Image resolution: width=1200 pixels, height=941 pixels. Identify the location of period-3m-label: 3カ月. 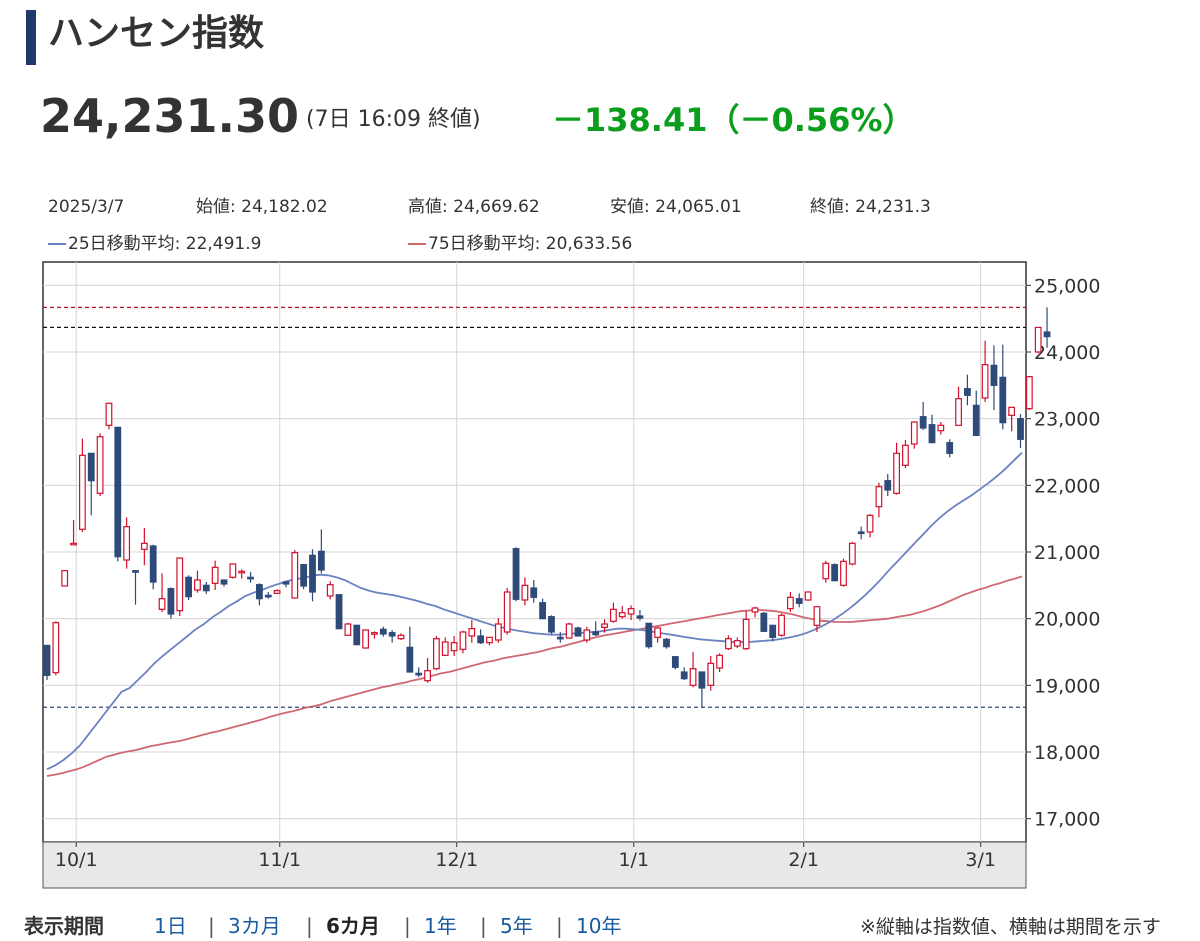
(254, 926).